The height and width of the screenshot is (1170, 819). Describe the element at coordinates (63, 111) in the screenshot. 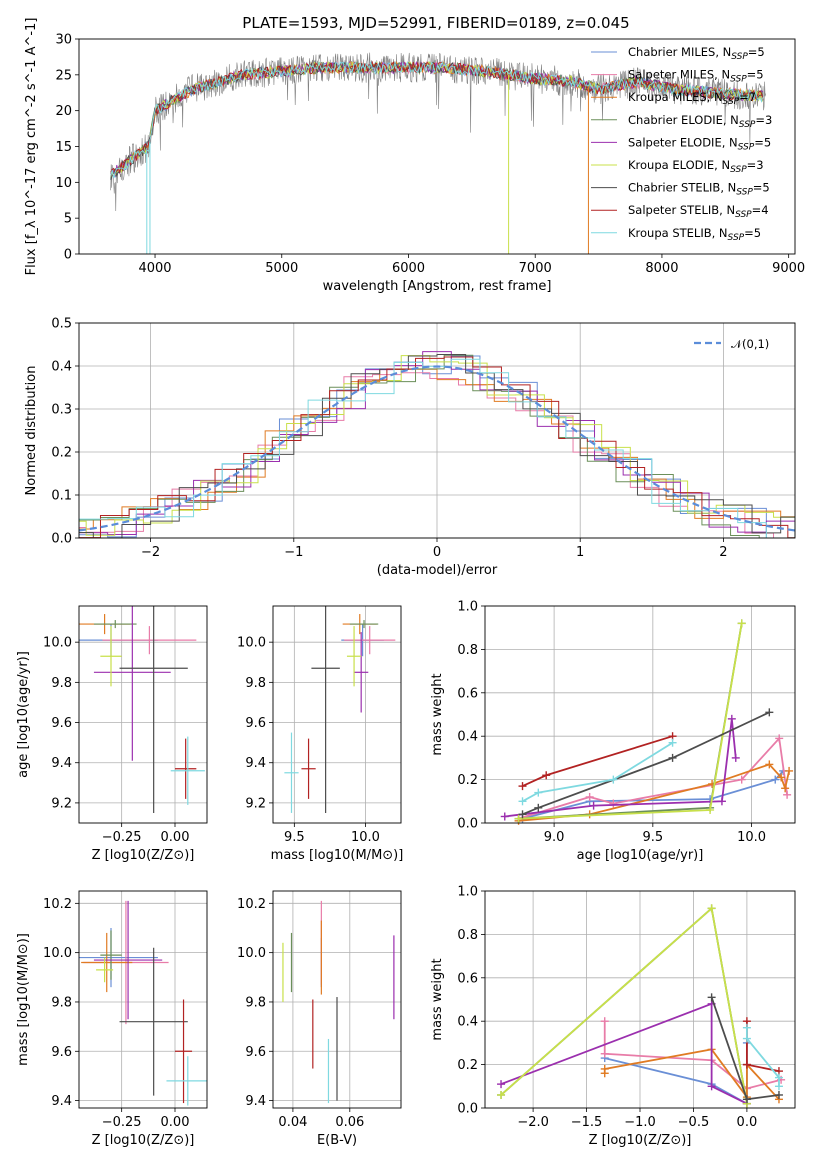

I see `y-tick-label: 20` at that location.